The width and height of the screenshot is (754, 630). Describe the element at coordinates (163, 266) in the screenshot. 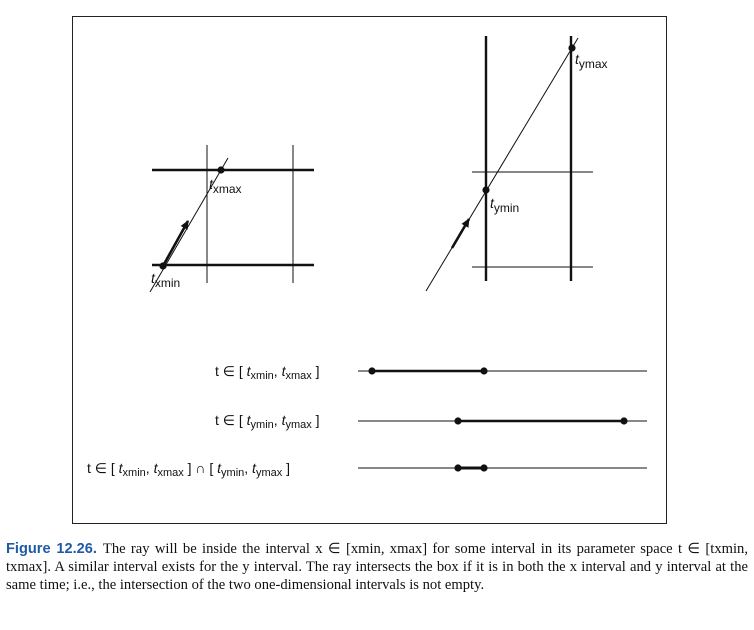

I see `t-xmin-point` at that location.